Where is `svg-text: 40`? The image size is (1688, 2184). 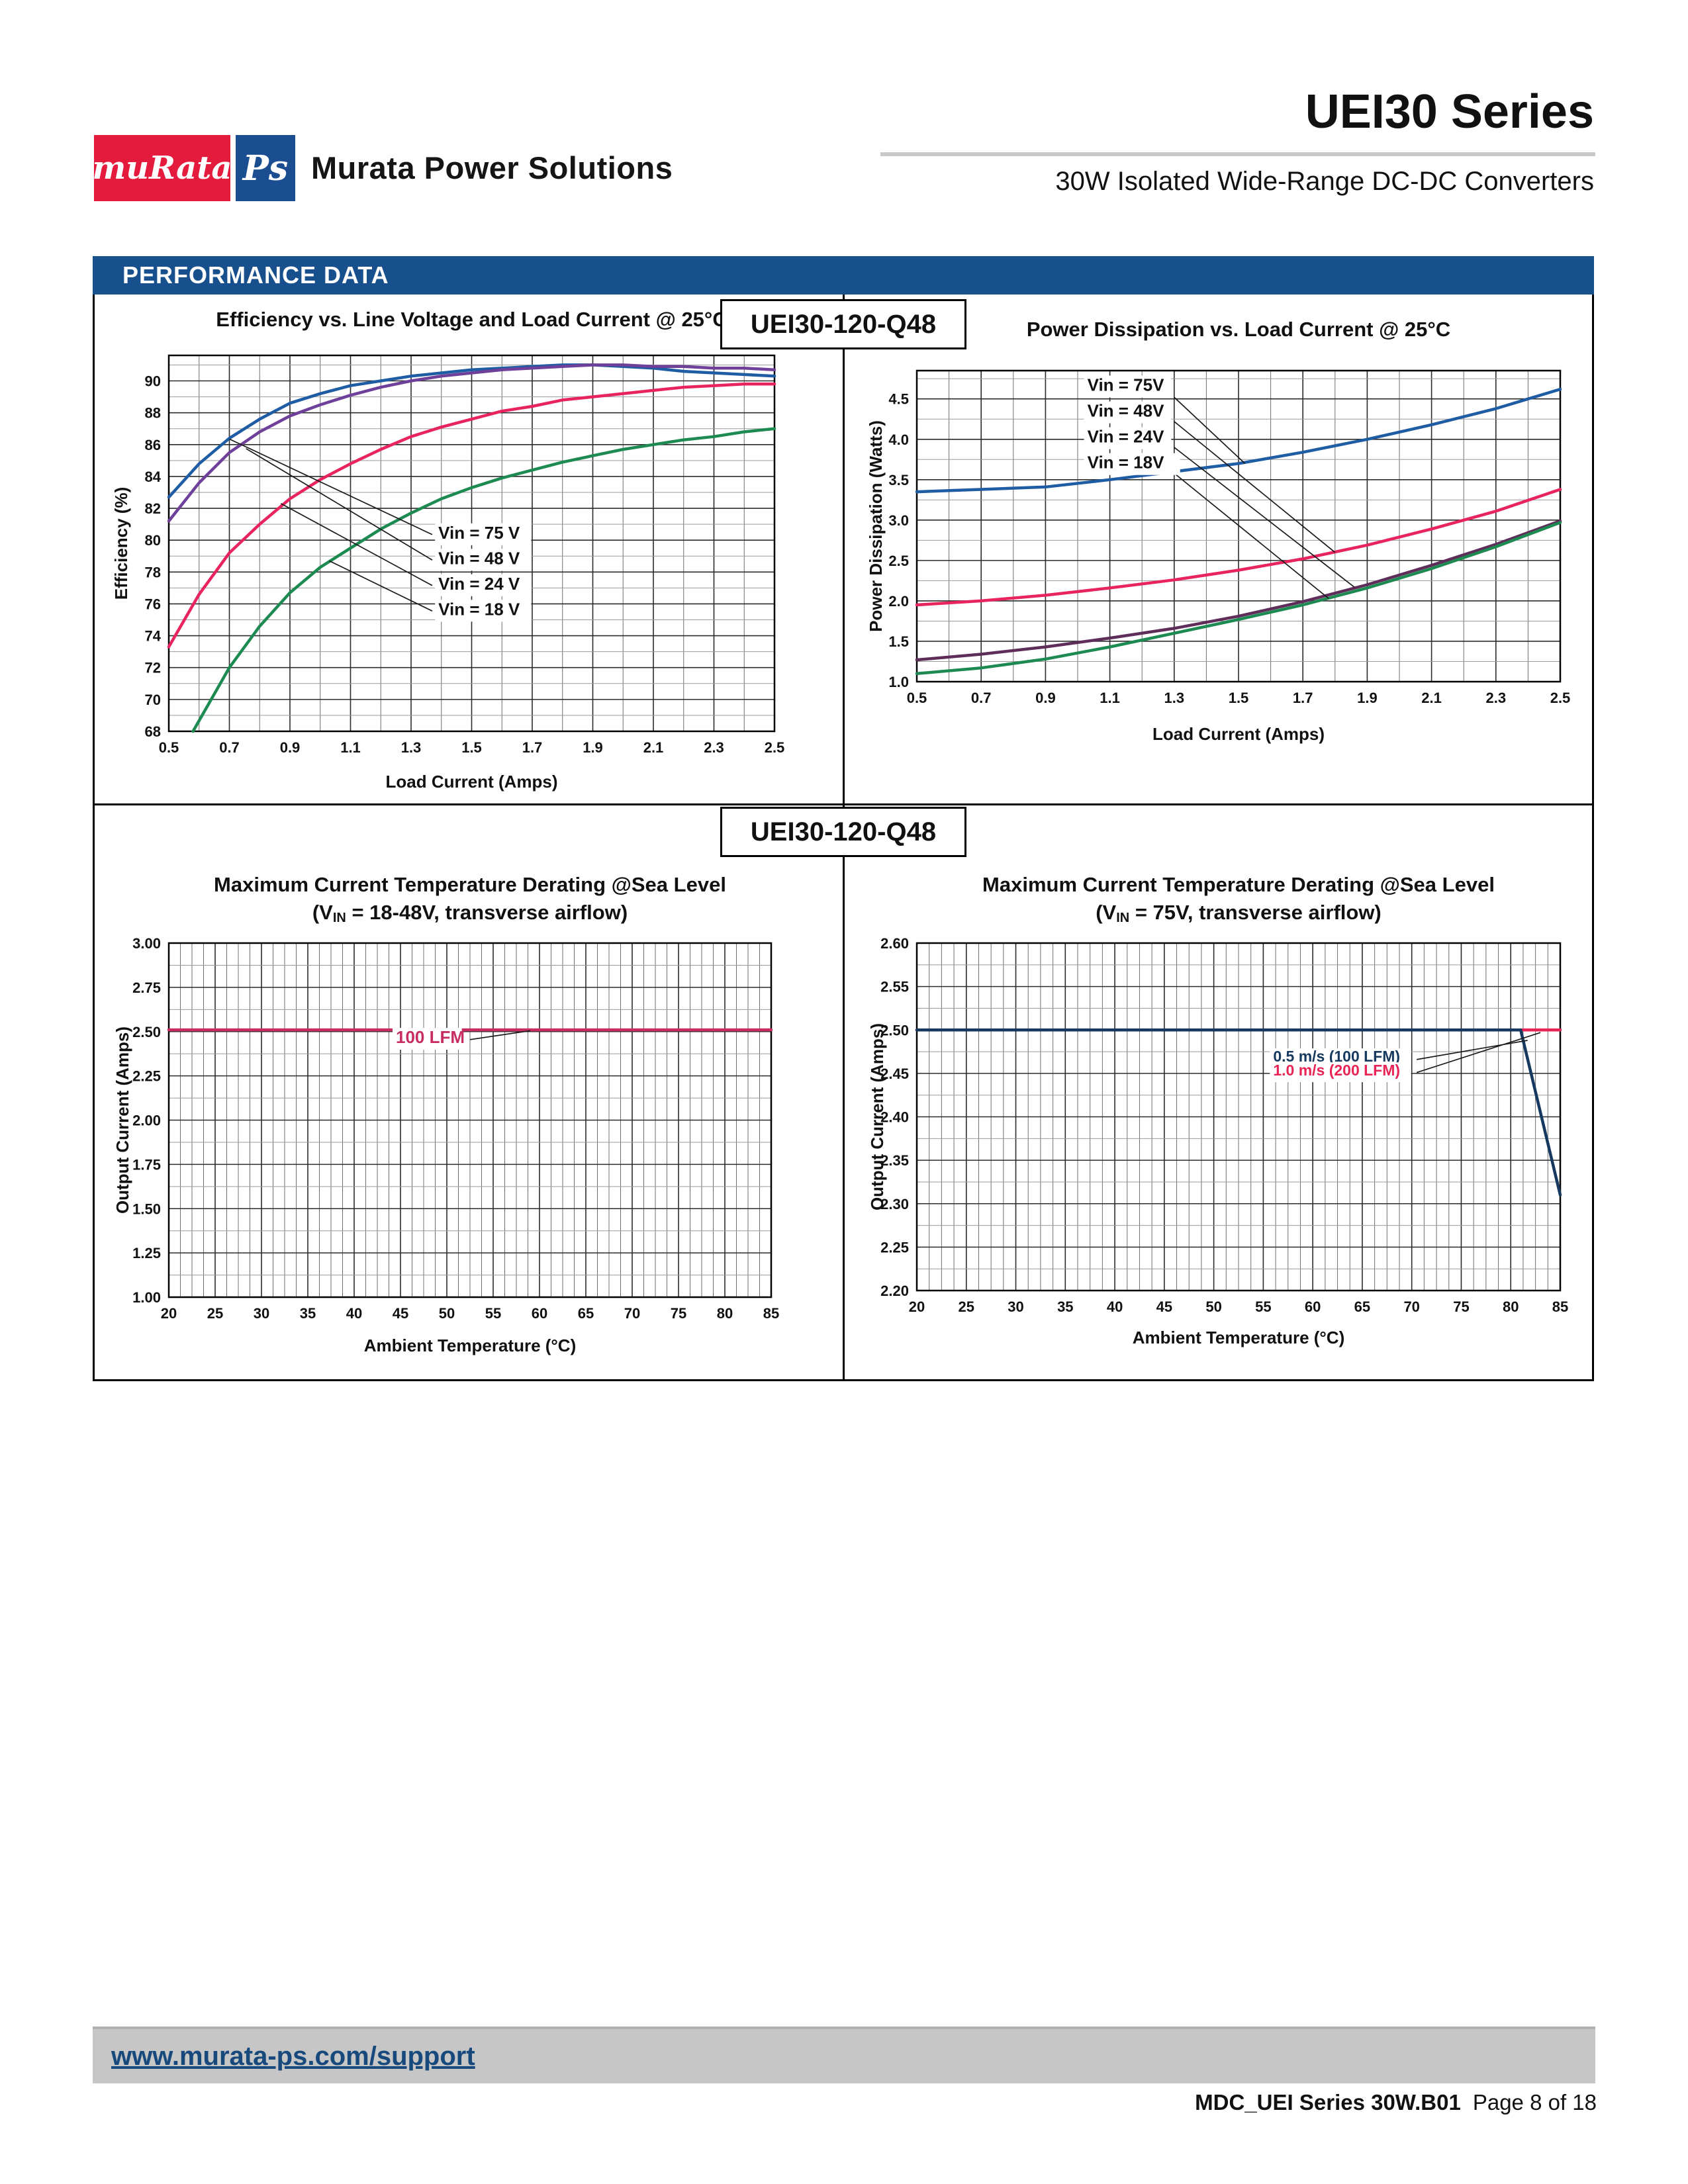 svg-text: 40 is located at coordinates (1115, 1306).